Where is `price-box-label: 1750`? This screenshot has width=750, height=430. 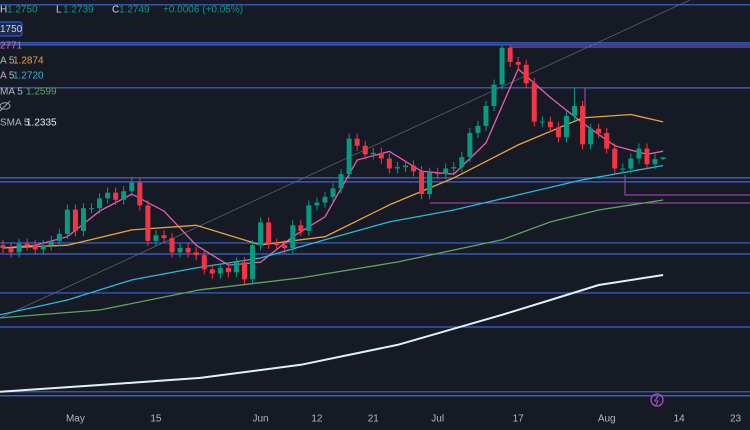 price-box-label: 1750 is located at coordinates (11, 29).